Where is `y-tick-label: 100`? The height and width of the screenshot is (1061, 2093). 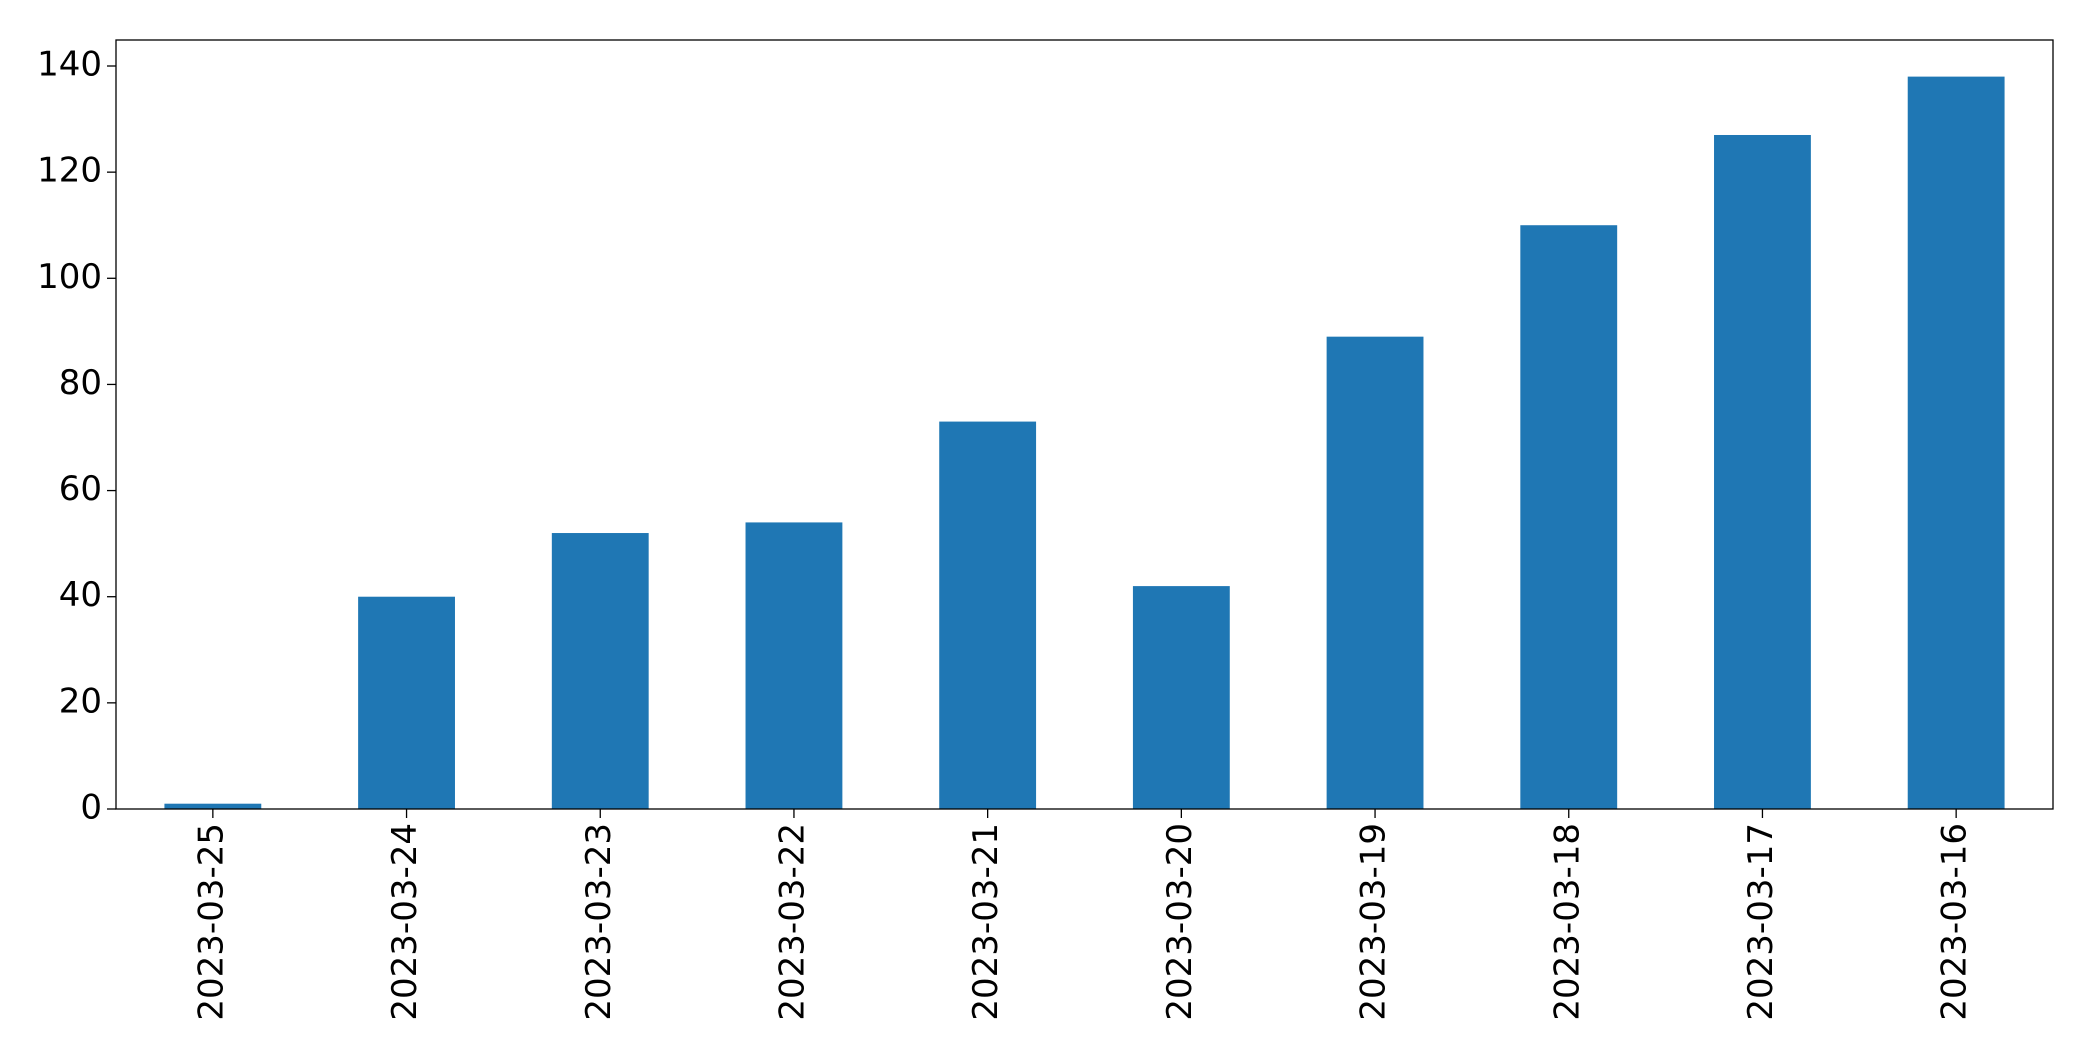 y-tick-label: 100 is located at coordinates (69, 277).